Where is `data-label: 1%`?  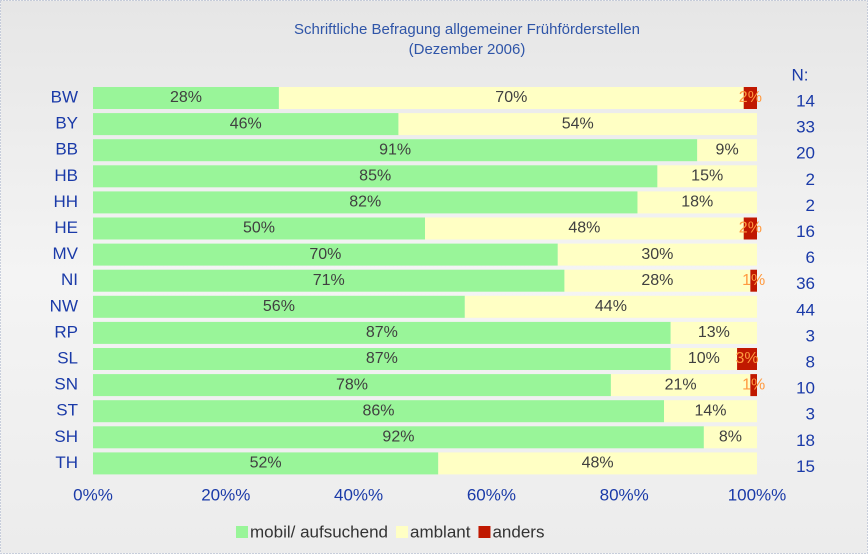
data-label: 1% is located at coordinates (753, 280).